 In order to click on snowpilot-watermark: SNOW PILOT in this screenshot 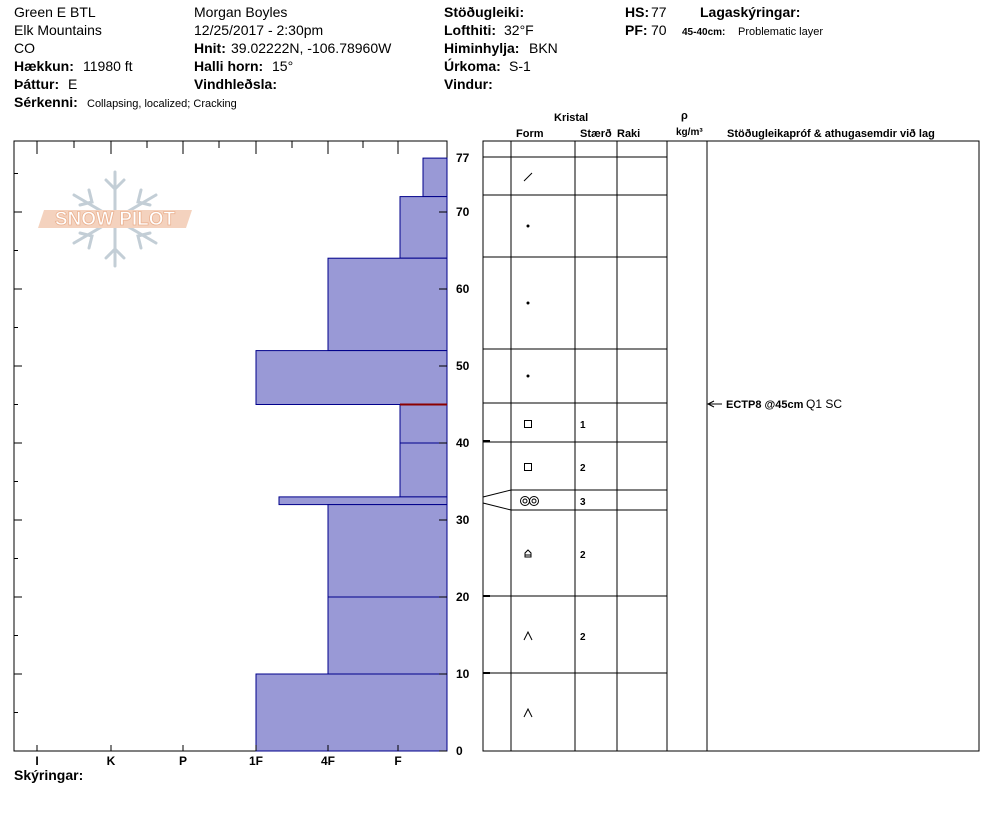, I will do `click(115, 219)`.